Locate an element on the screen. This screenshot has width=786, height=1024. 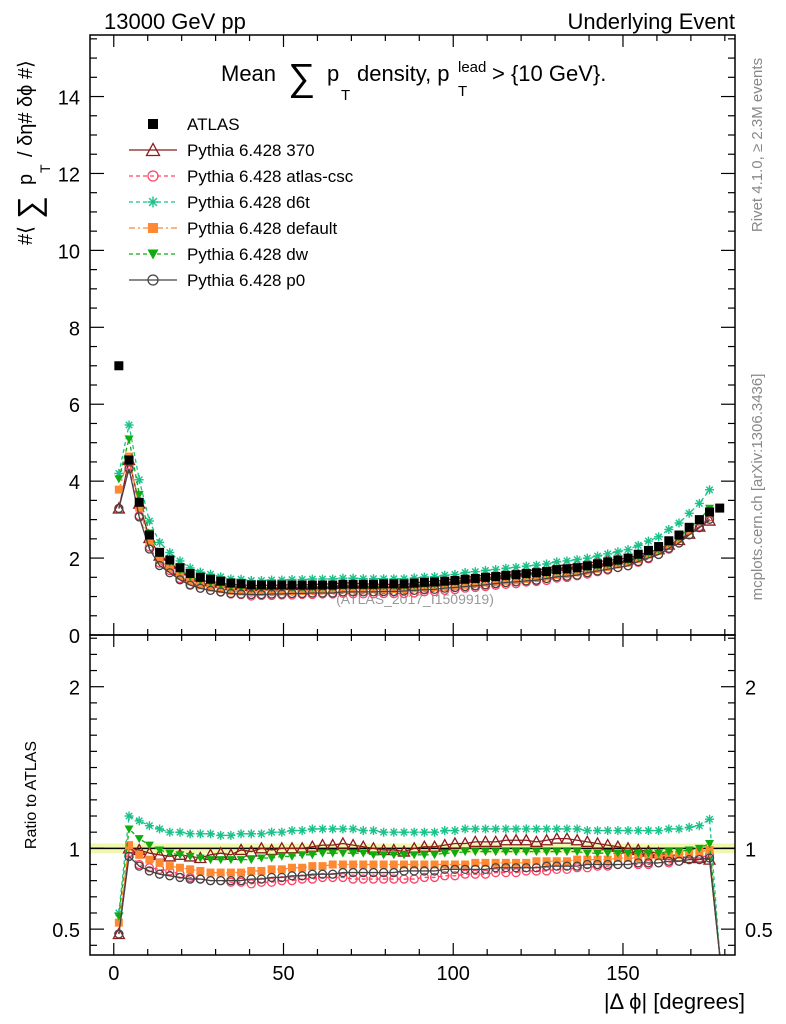
ratio-series-pythia-6-428-d6t is located at coordinates (417, 883).